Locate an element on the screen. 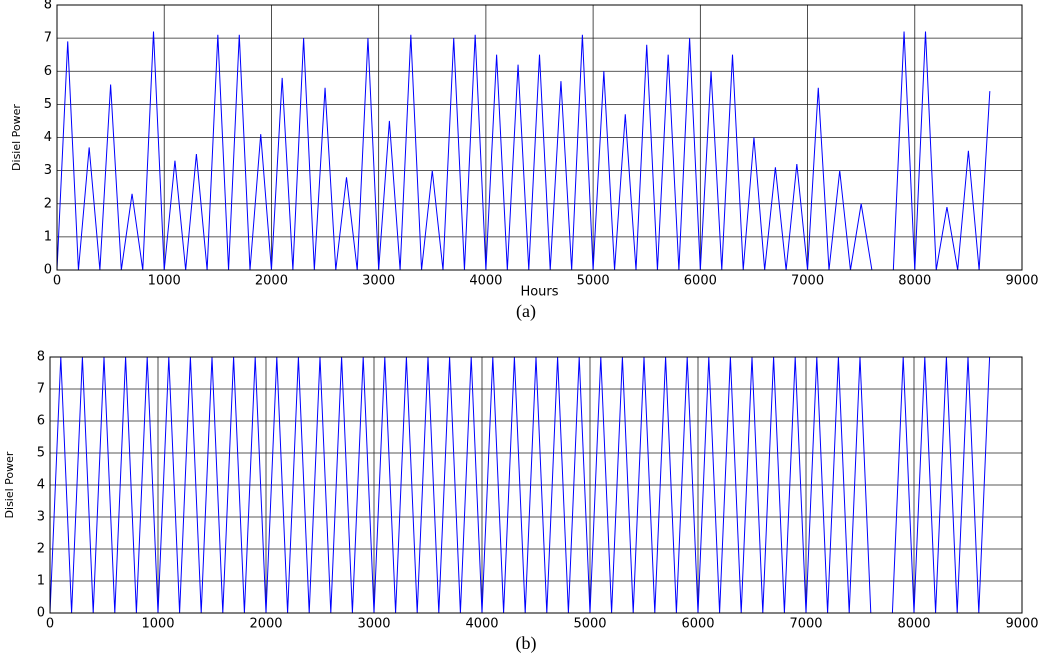 This screenshot has height=660, width=1052. caption: (a) is located at coordinates (526, 311).